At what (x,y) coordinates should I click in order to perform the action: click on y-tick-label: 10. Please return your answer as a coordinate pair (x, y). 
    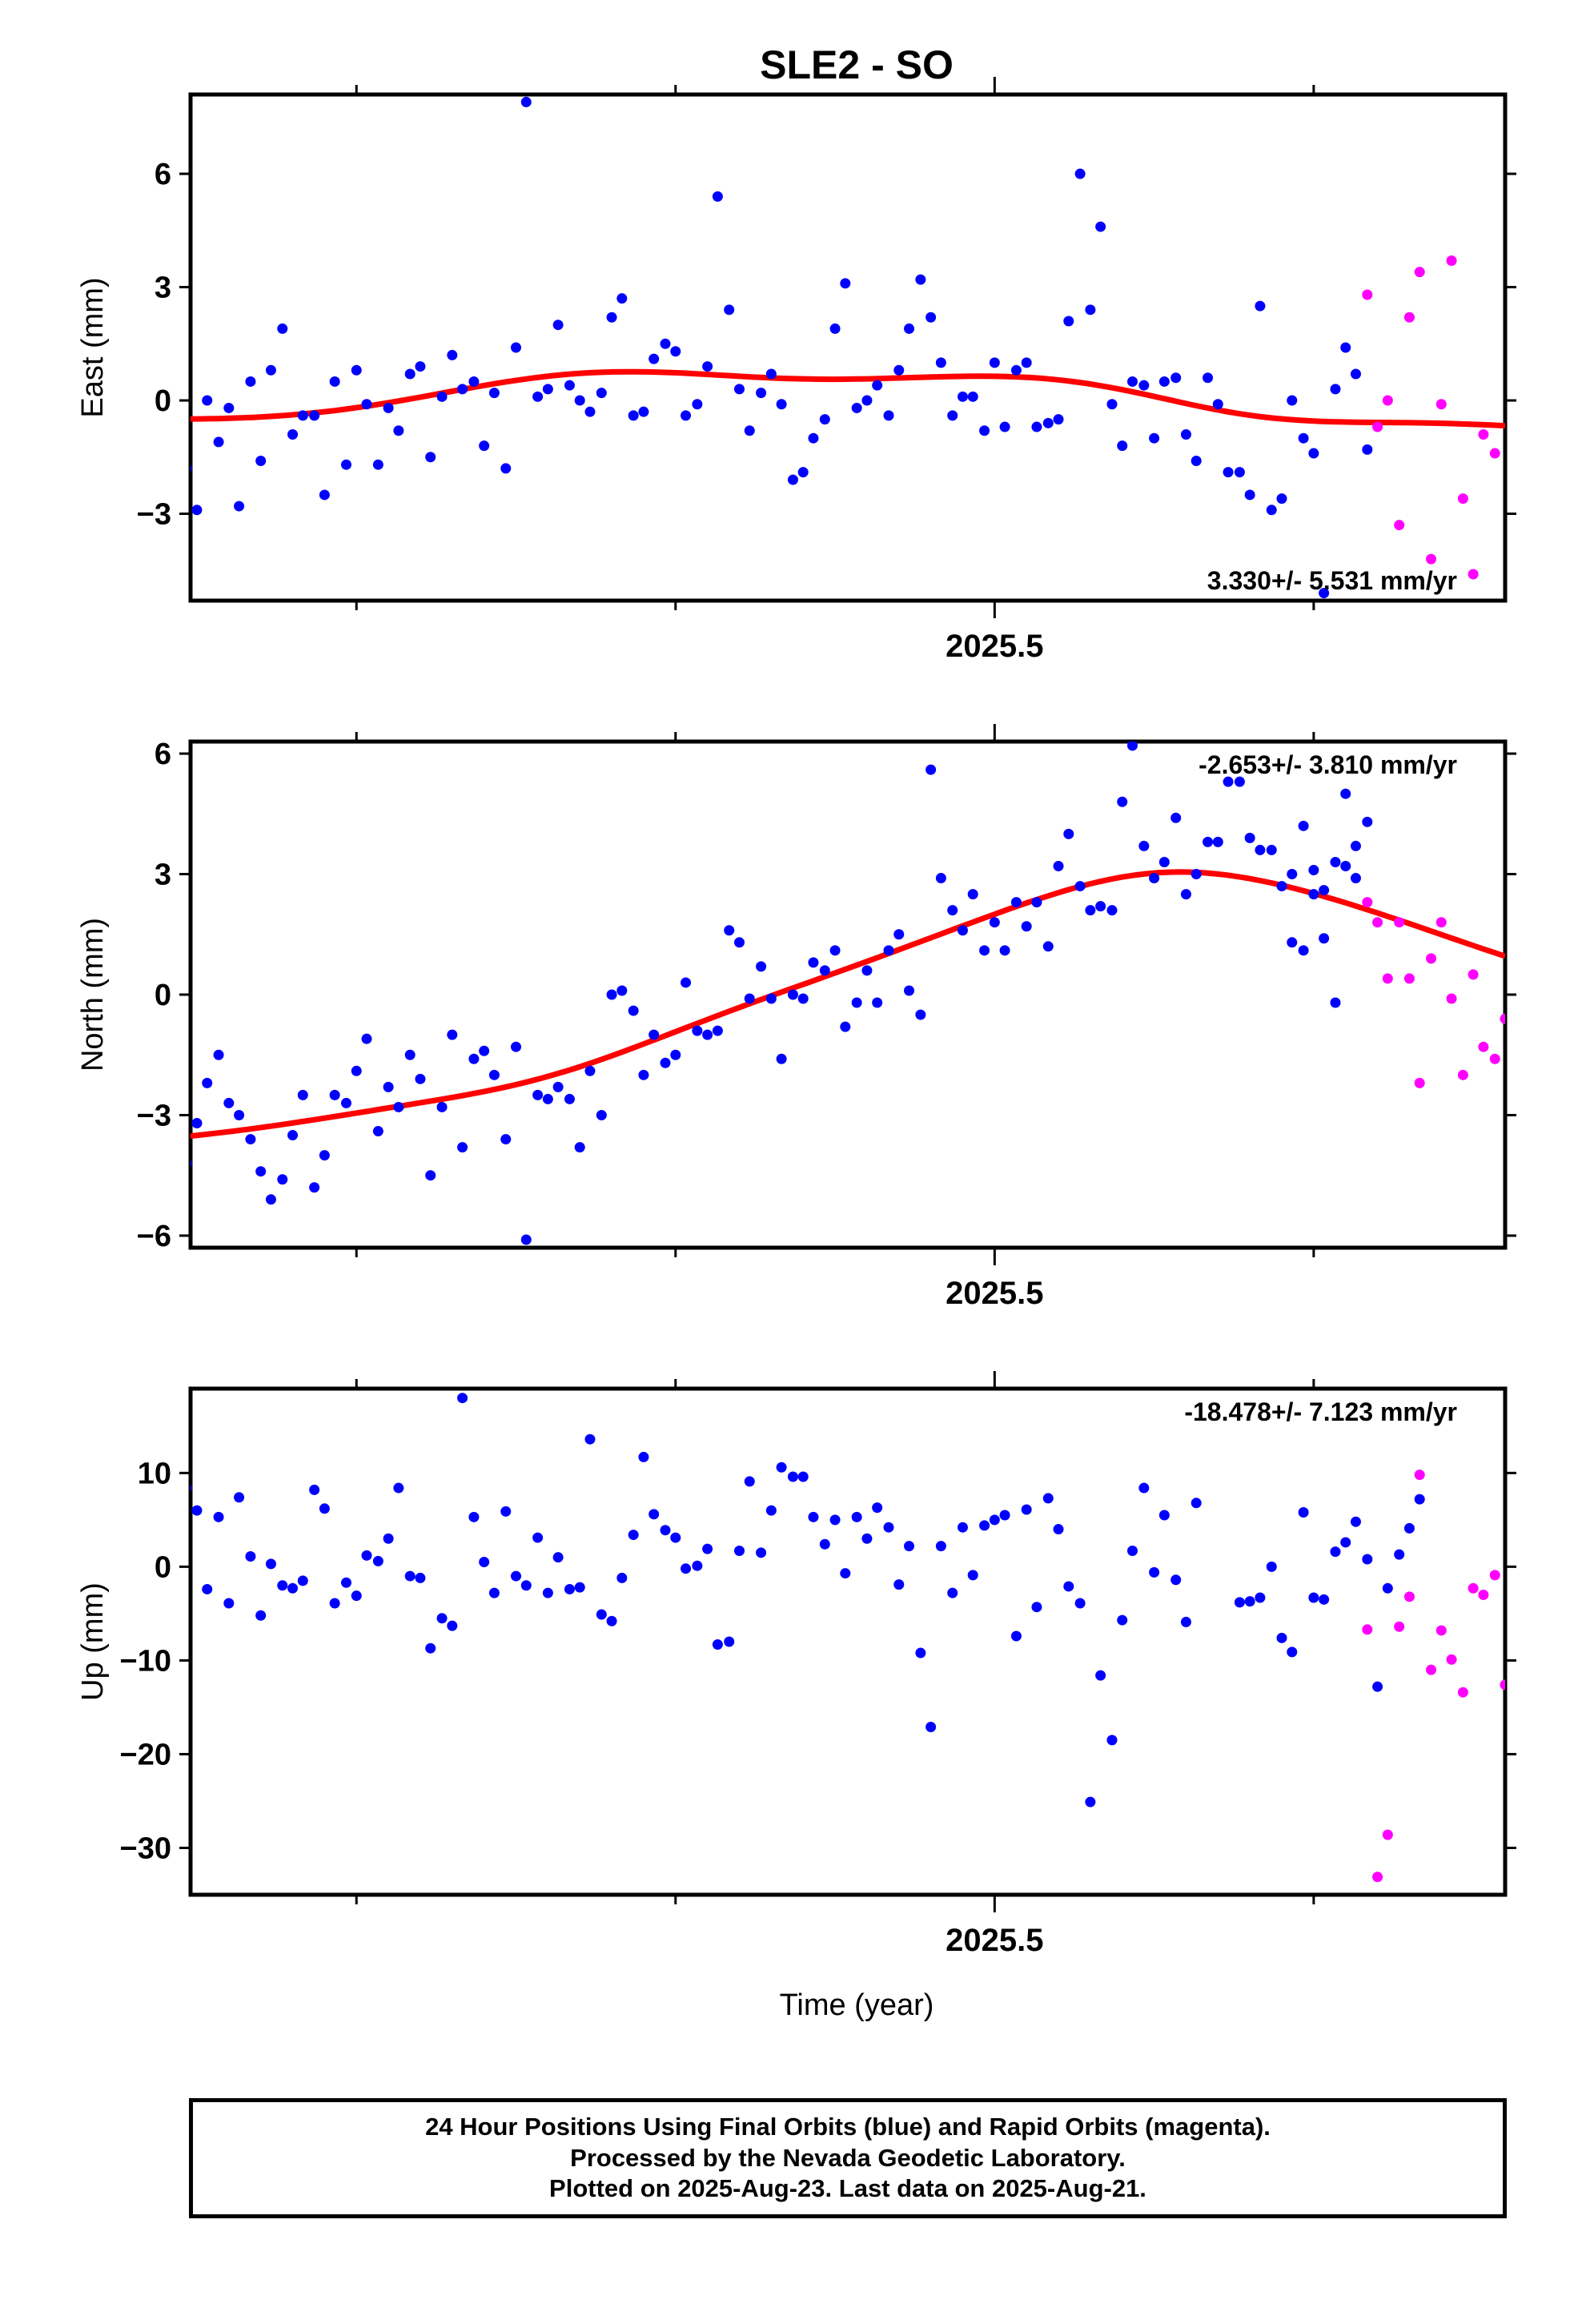
    Looking at the image, I should click on (154, 1473).